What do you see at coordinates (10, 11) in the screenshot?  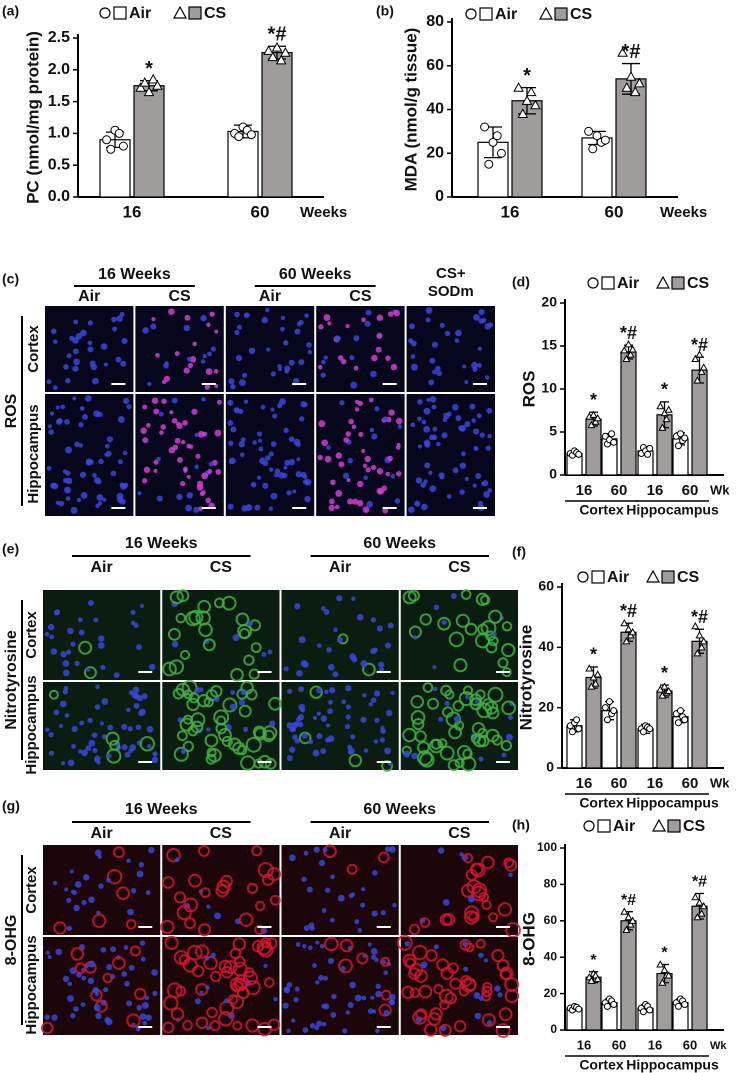 I see `panel-label: (a)` at bounding box center [10, 11].